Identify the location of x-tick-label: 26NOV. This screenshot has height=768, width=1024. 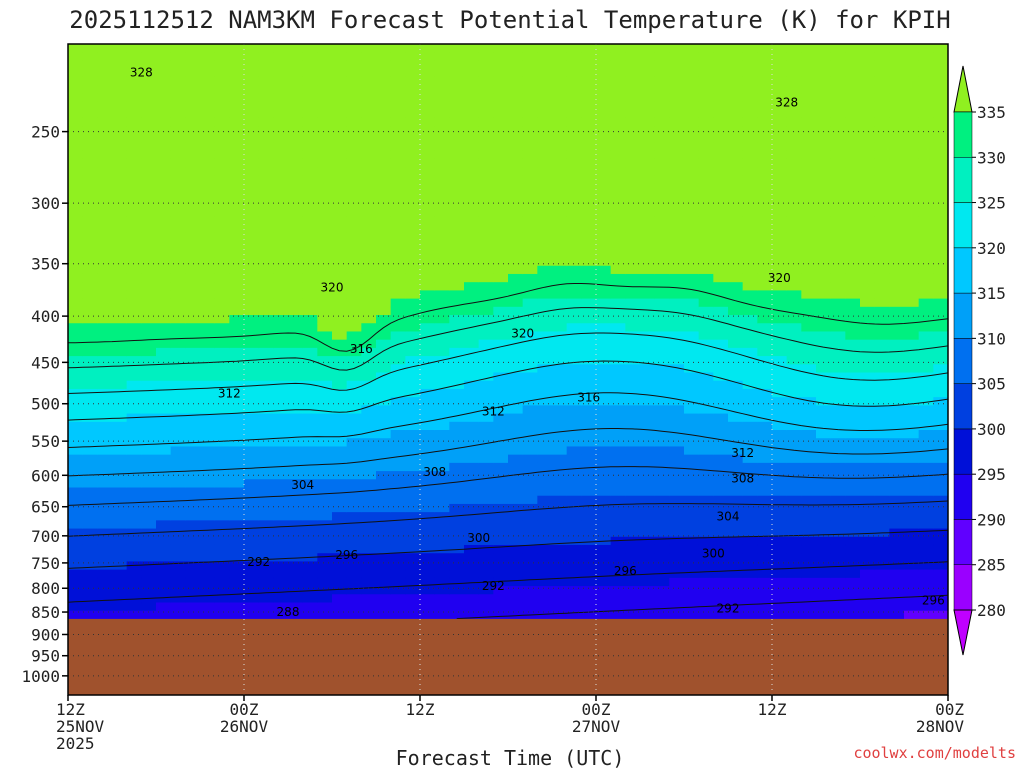
(244, 726).